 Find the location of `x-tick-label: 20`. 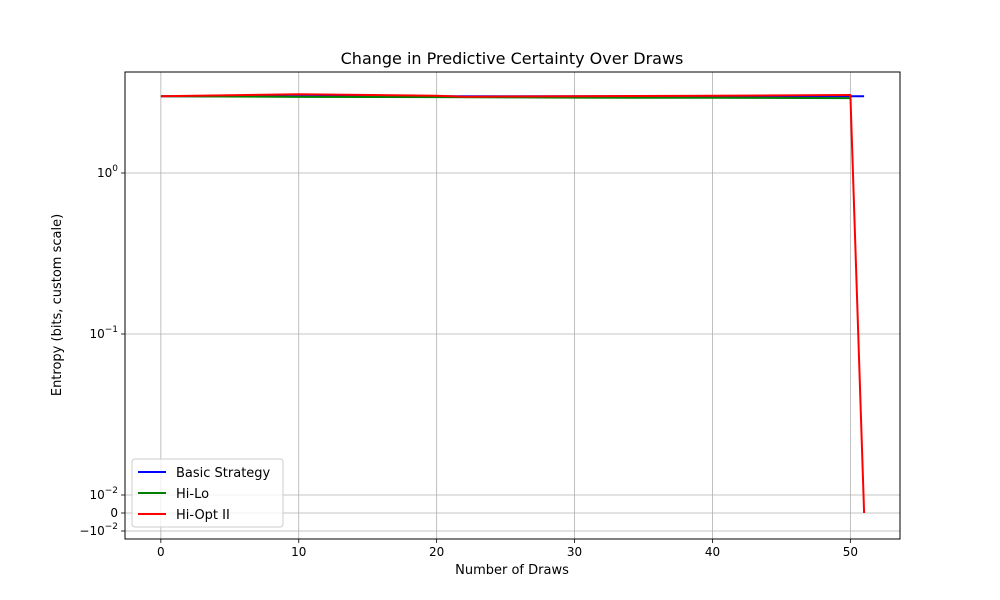

x-tick-label: 20 is located at coordinates (436, 552).